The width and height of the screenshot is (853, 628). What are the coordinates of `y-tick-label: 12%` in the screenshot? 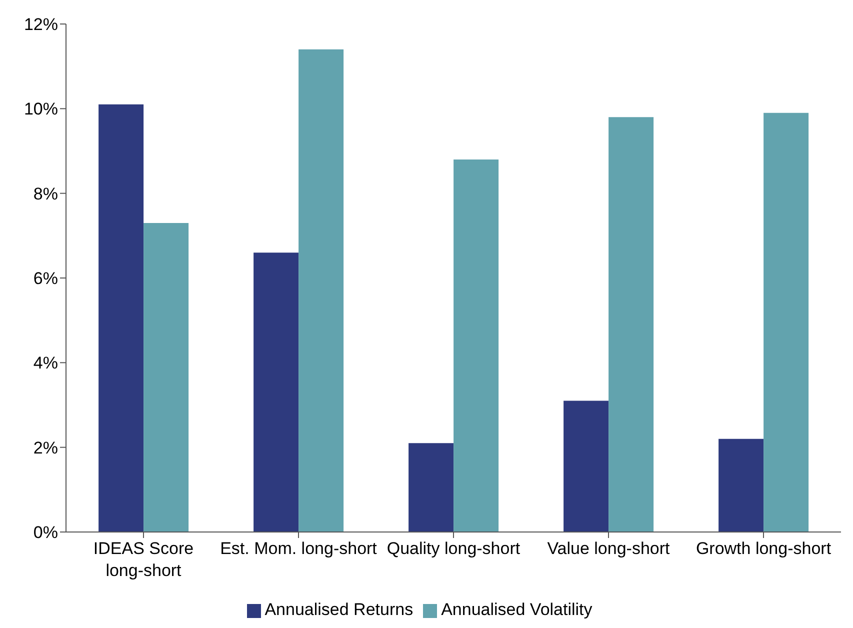 It's located at (41, 24).